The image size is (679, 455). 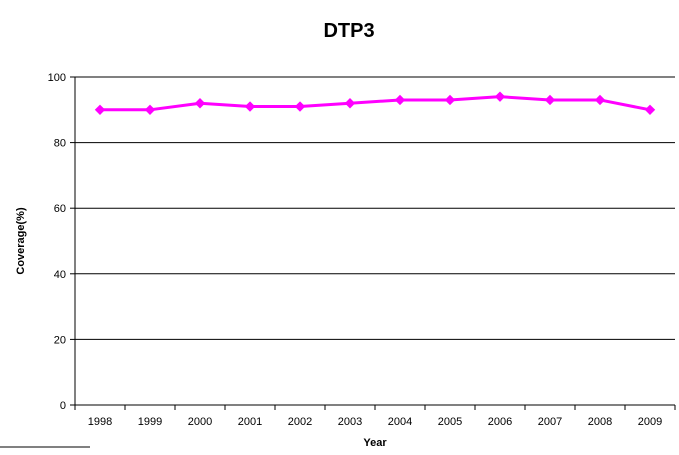 What do you see at coordinates (300, 422) in the screenshot?
I see `x-tick-label: 2002` at bounding box center [300, 422].